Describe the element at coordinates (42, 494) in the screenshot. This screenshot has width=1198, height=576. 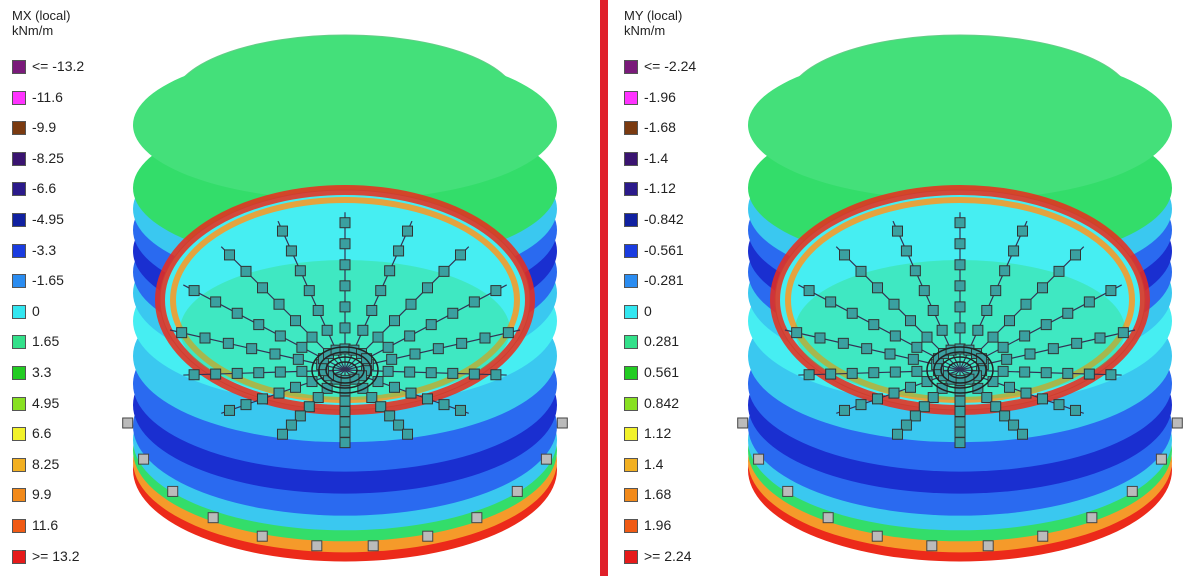
I see `legend-label: 9.9` at that location.